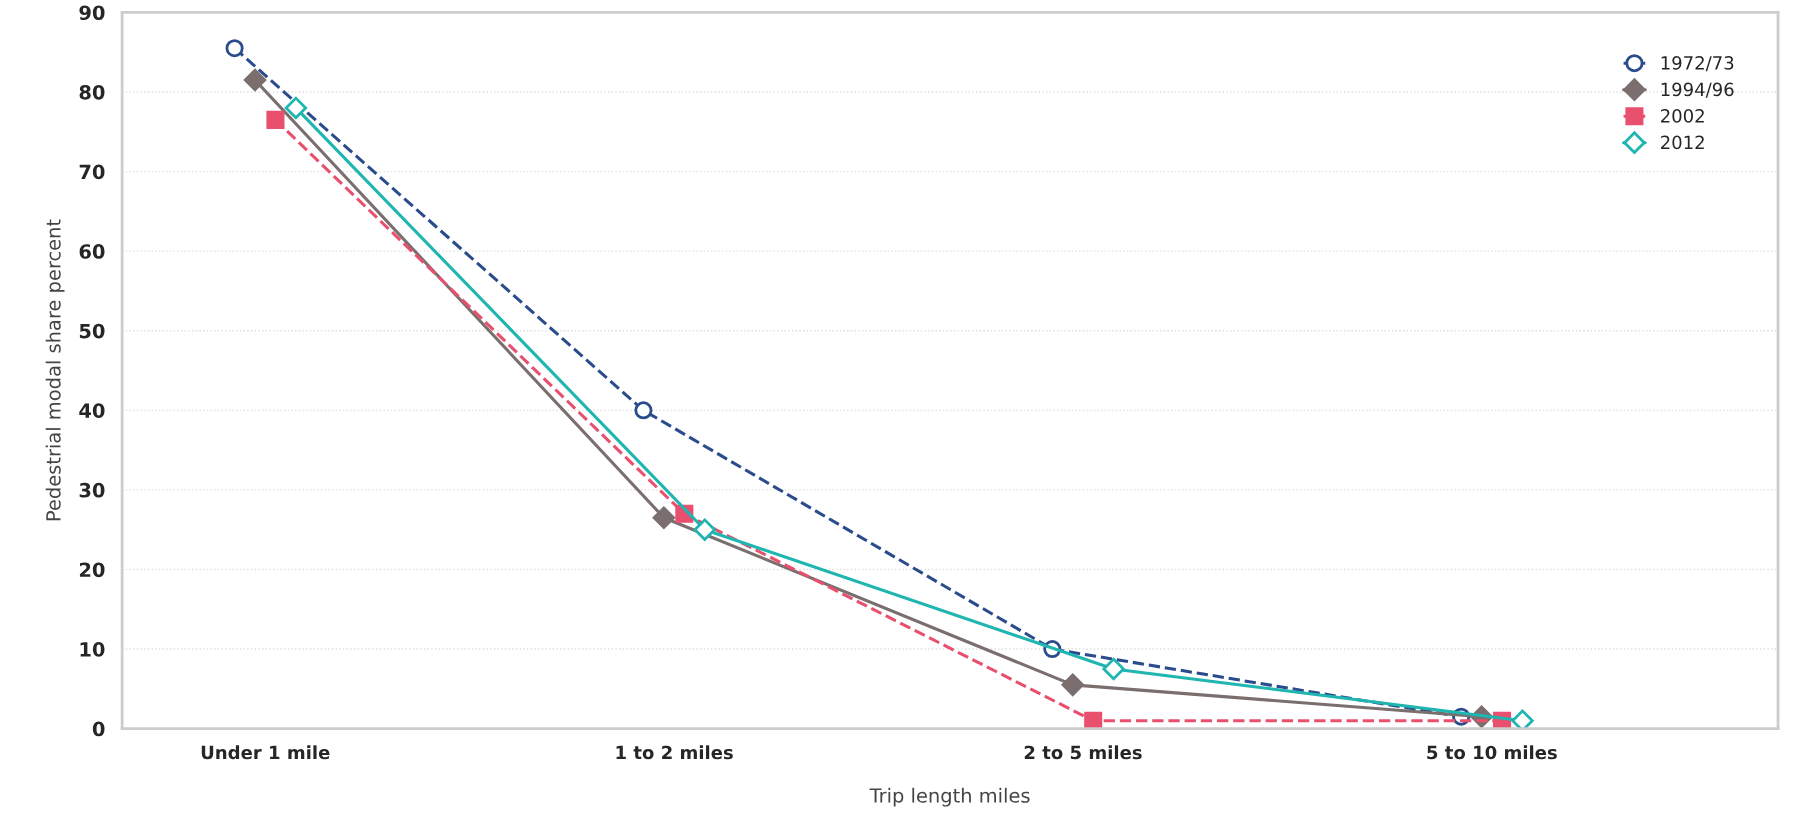  I want to click on legend-label: 2002, so click(1682, 116).